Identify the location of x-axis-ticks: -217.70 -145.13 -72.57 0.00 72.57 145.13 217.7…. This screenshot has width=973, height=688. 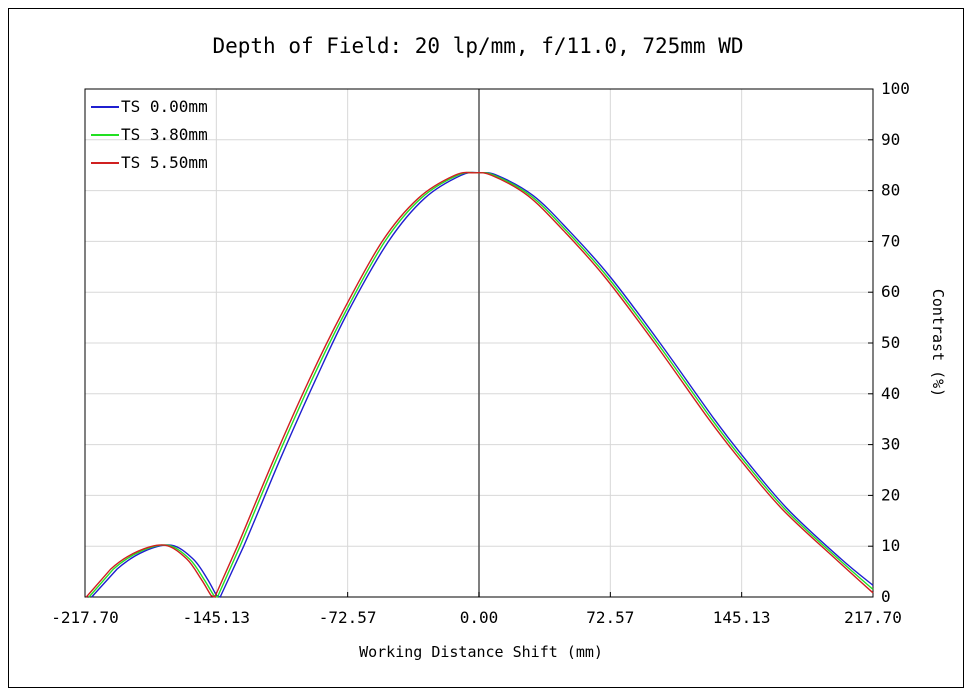
(476, 609).